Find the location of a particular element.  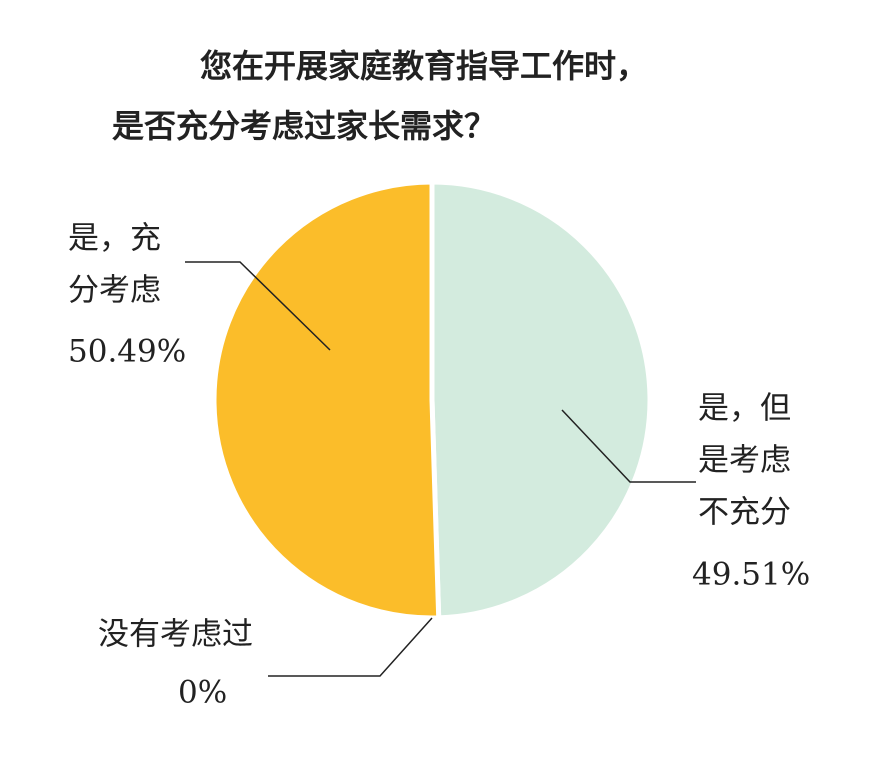

slice-label: 是，充 is located at coordinates (114, 239).